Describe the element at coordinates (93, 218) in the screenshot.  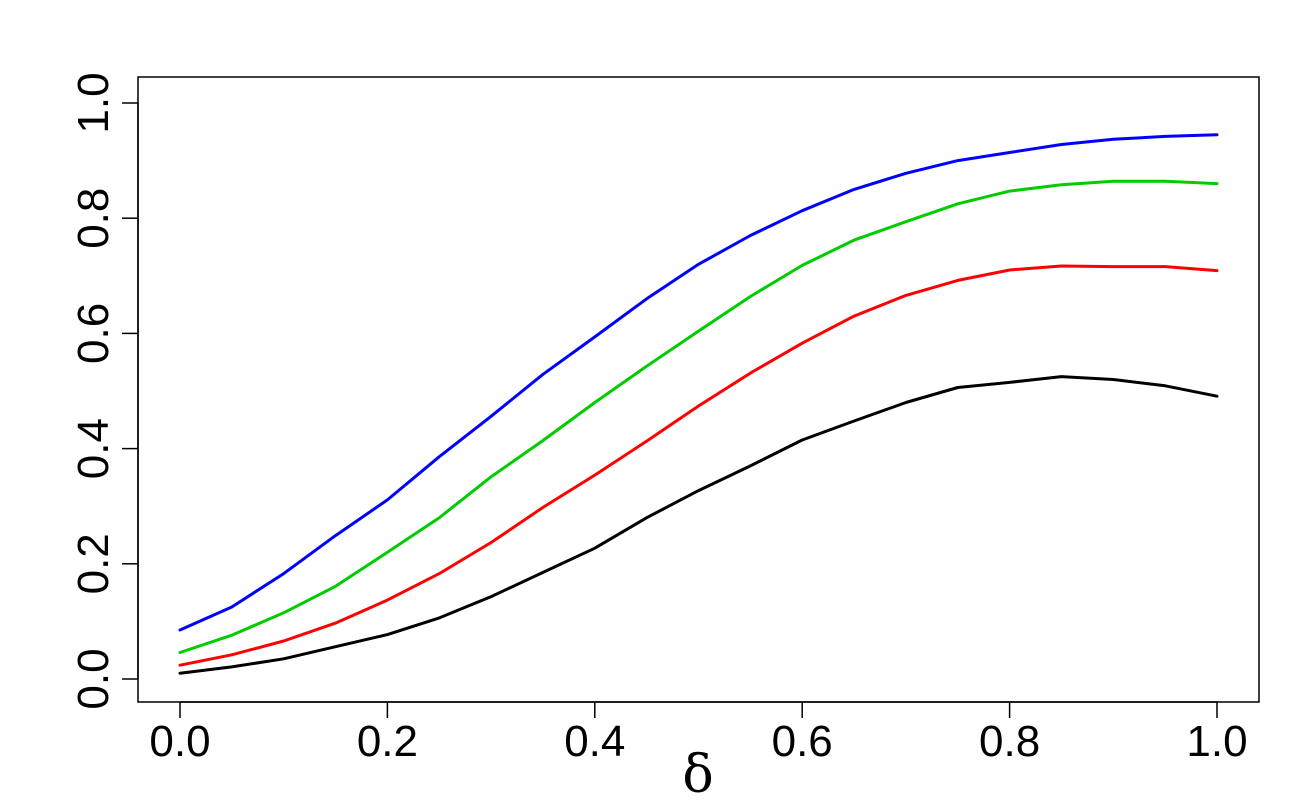
I see `y-tick-label: 0.8` at that location.